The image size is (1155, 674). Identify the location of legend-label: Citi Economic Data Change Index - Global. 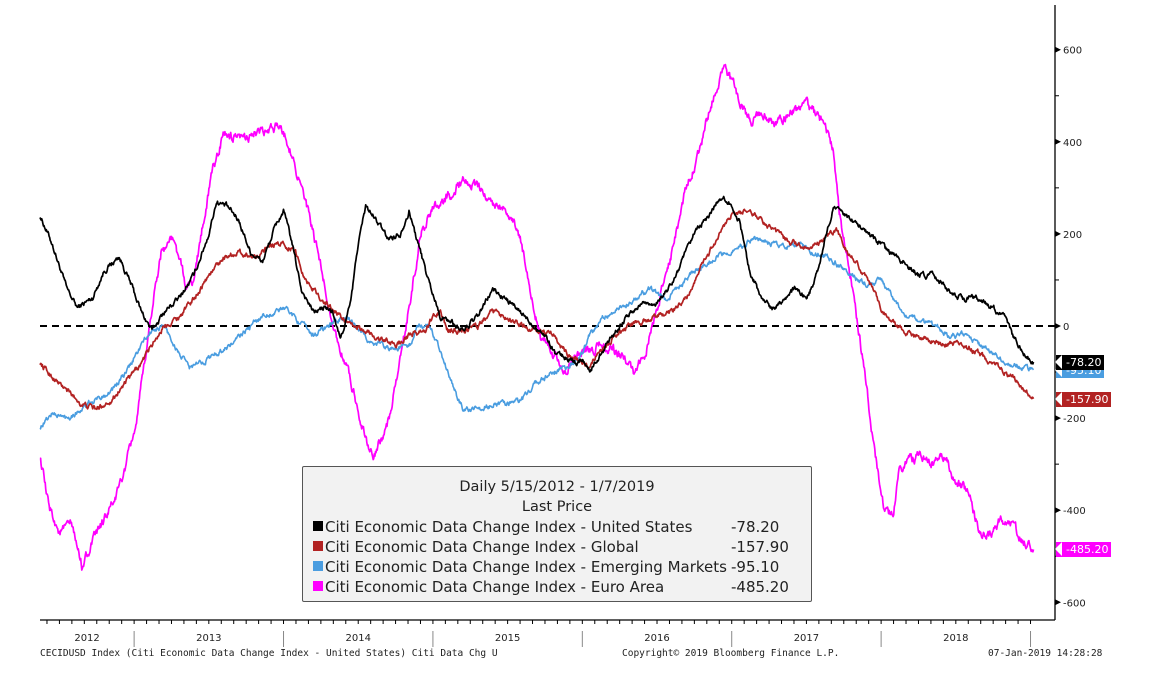
(482, 547).